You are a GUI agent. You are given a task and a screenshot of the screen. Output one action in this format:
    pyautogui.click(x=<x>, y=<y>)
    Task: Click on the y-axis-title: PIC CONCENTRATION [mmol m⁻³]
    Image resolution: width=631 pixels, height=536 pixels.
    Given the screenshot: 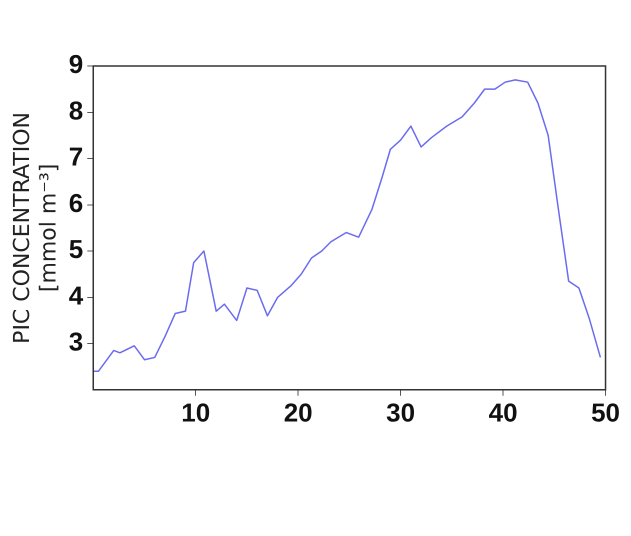 What is the action you would take?
    pyautogui.click(x=36, y=228)
    